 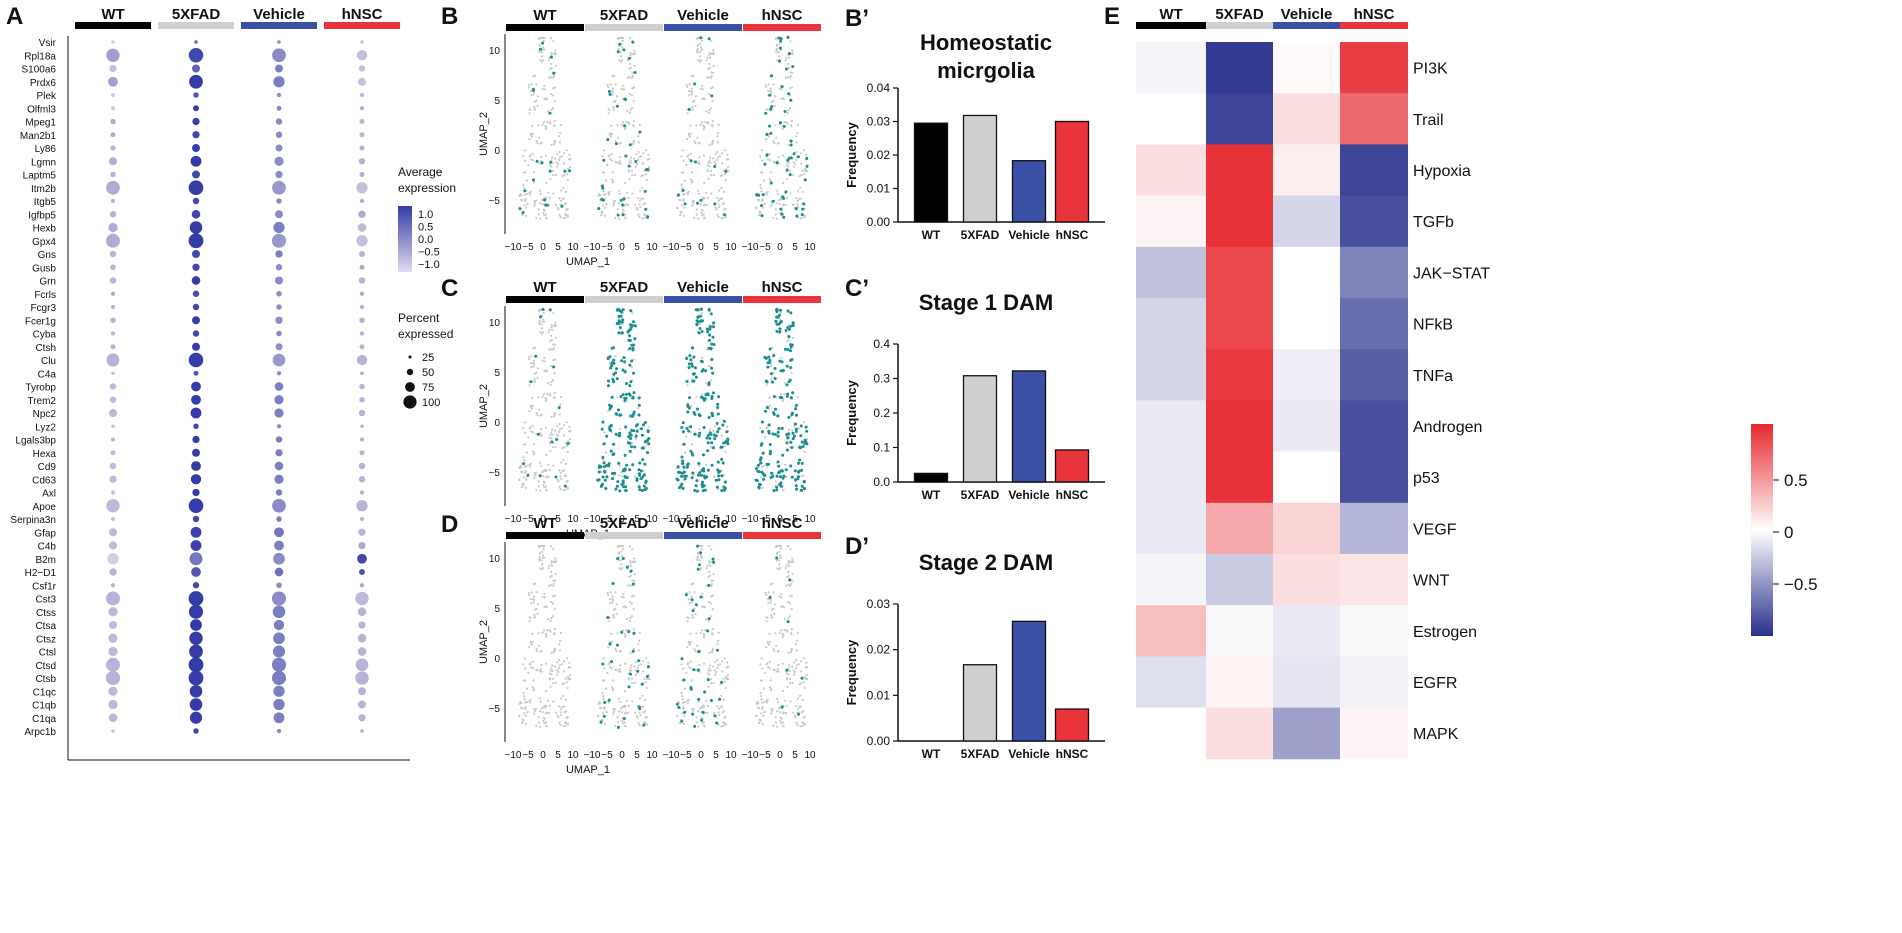 What do you see at coordinates (1239, 272) in the screenshot?
I see `heatmap-cell` at bounding box center [1239, 272].